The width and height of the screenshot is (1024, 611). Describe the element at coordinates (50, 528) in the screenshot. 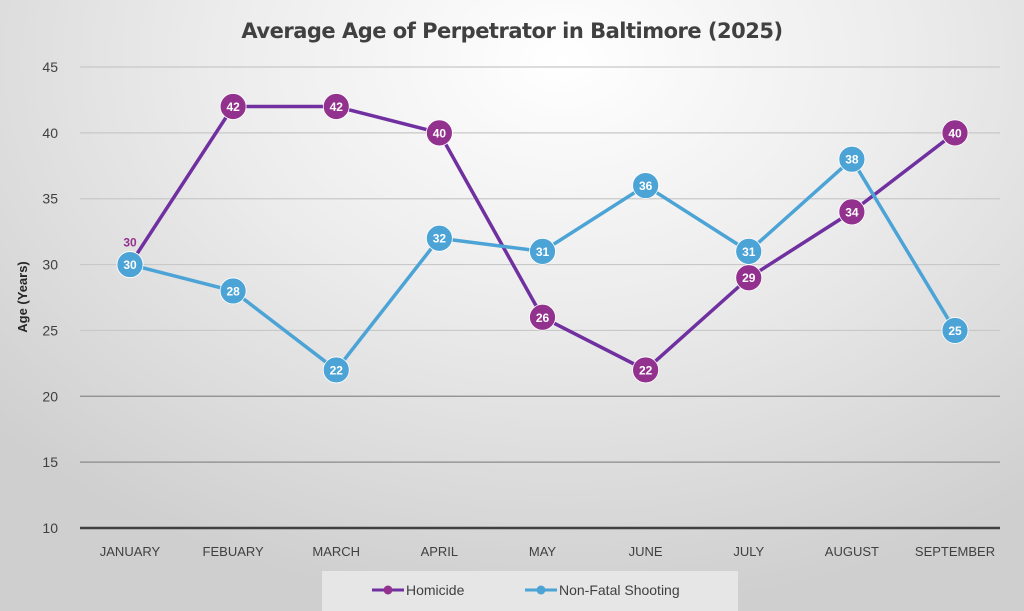

I see `y-tick-label: 10` at that location.